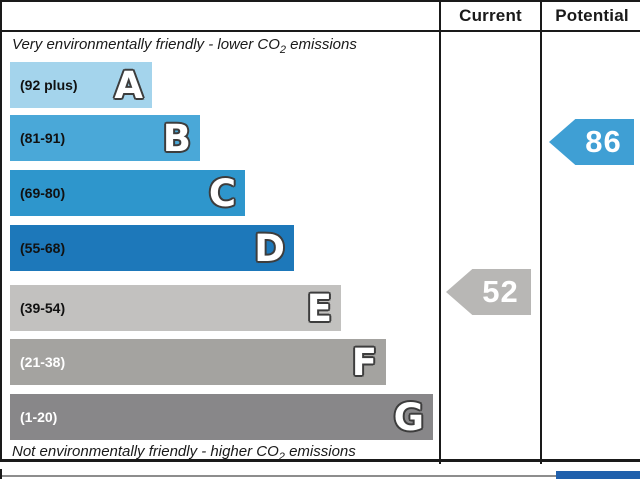 This screenshot has width=640, height=479. What do you see at coordinates (221, 417) in the screenshot?
I see `rating-band-g: (1-20) G` at bounding box center [221, 417].